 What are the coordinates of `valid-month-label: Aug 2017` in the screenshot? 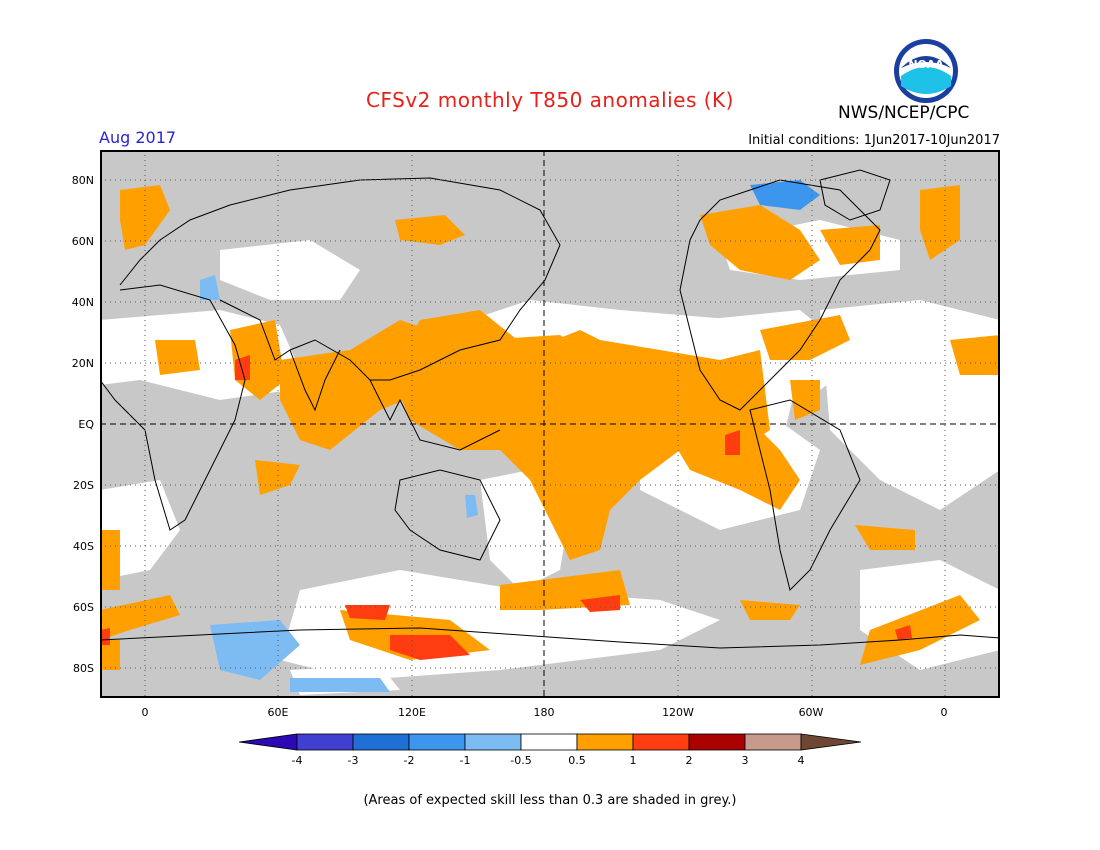 It's located at (138, 137).